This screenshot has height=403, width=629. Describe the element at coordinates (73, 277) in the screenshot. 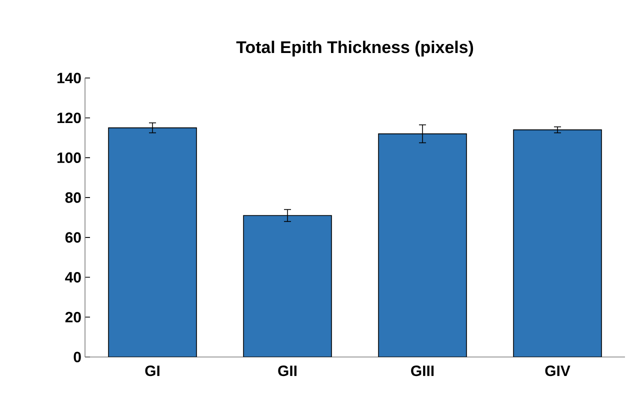

I see `y-tick-label: 40` at that location.